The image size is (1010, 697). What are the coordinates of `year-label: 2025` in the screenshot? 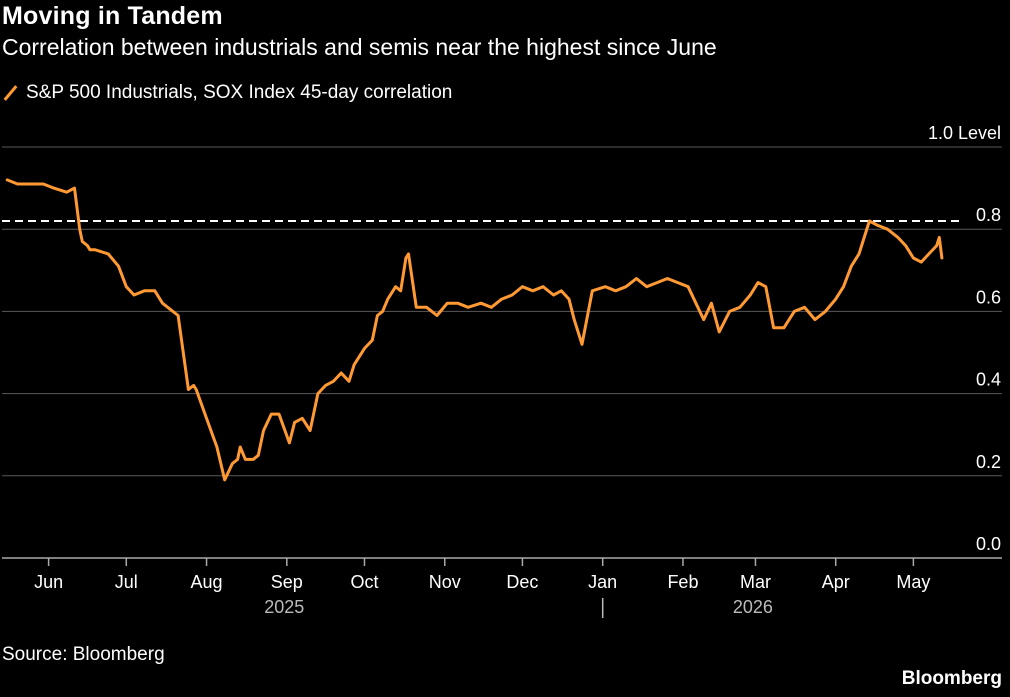 It's located at (284, 607).